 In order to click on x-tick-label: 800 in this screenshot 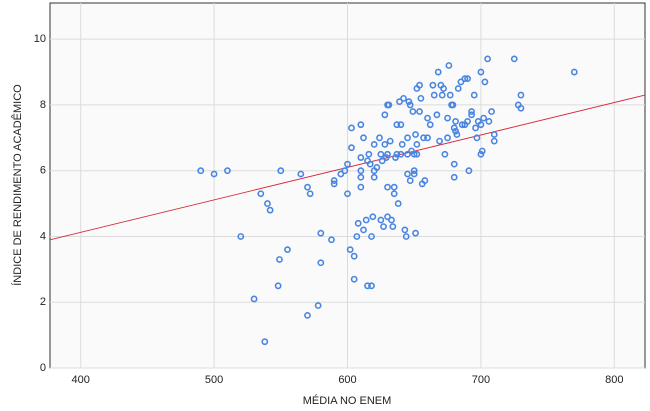, I will do `click(614, 380)`.